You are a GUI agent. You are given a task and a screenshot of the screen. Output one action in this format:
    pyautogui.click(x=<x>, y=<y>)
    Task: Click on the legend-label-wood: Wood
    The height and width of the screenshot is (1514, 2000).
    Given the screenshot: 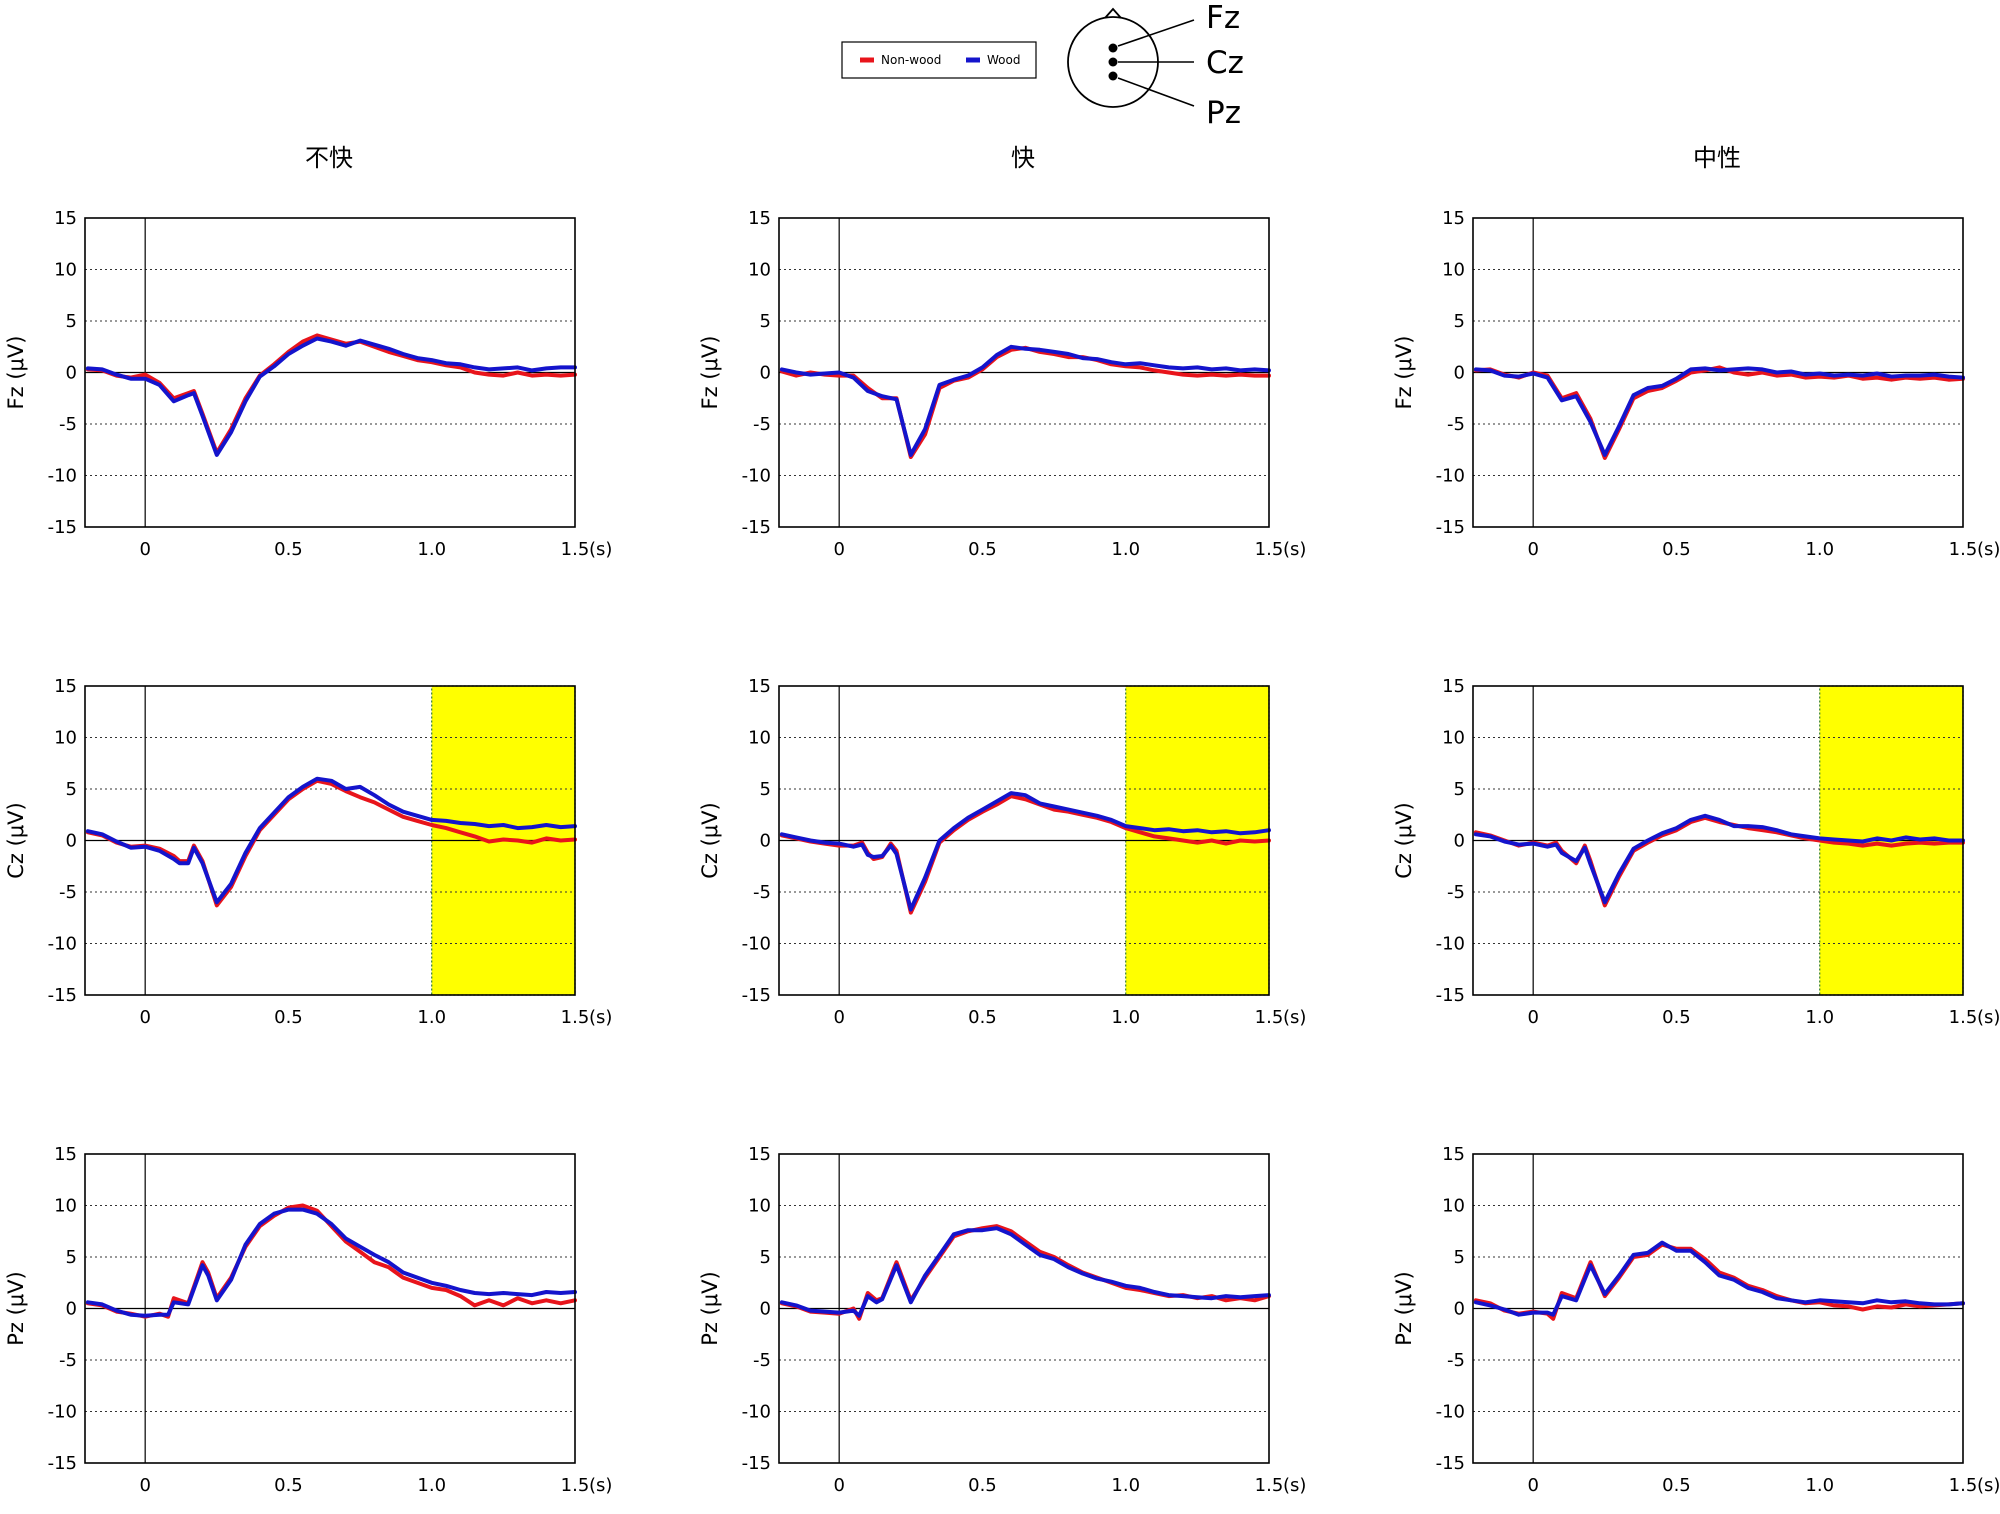 What is the action you would take?
    pyautogui.click(x=1003, y=60)
    